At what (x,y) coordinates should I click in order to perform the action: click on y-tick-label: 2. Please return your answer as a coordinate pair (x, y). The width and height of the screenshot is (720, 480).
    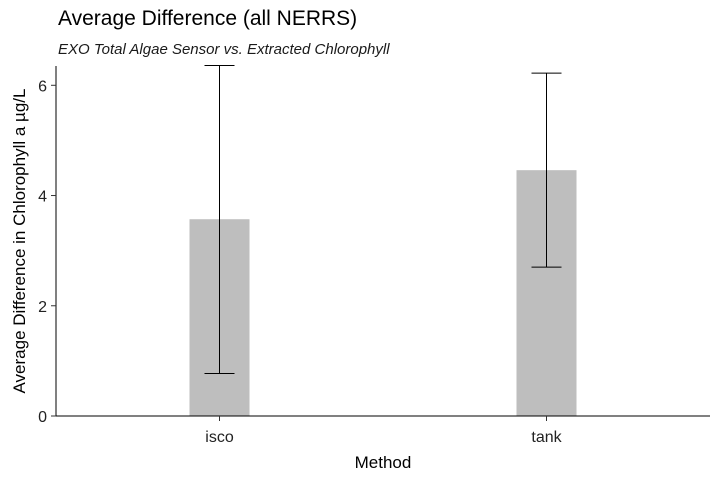
    Looking at the image, I should click on (42, 307).